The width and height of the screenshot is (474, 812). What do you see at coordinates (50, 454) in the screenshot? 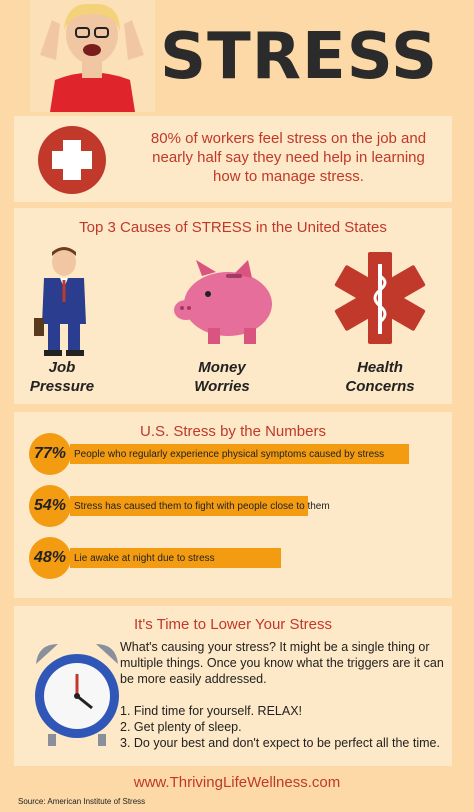
I see `stat-percent-badge: 77%` at bounding box center [50, 454].